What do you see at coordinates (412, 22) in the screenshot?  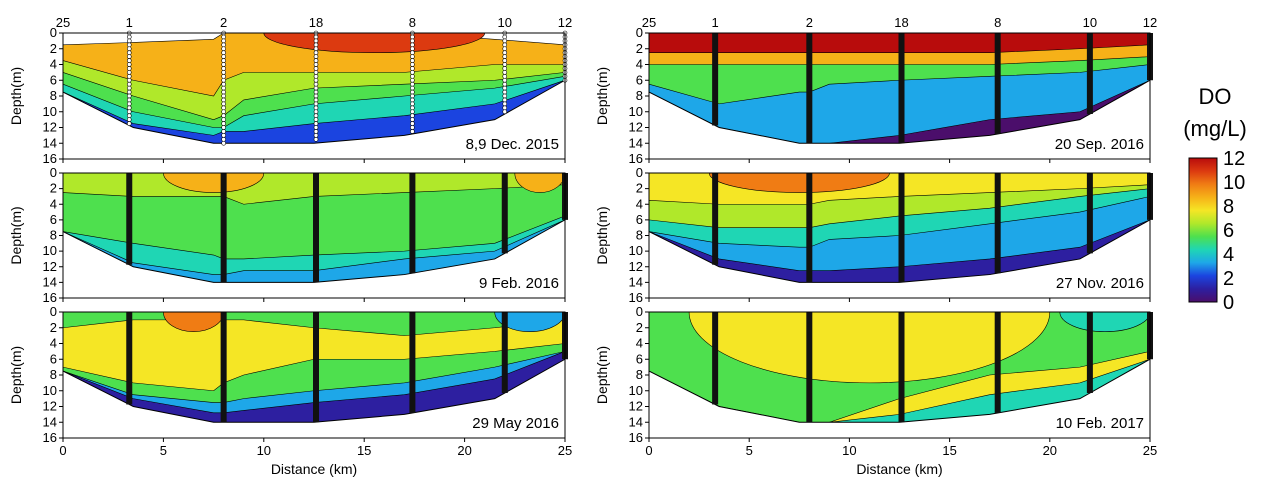 I see `station-label-8: 8` at bounding box center [412, 22].